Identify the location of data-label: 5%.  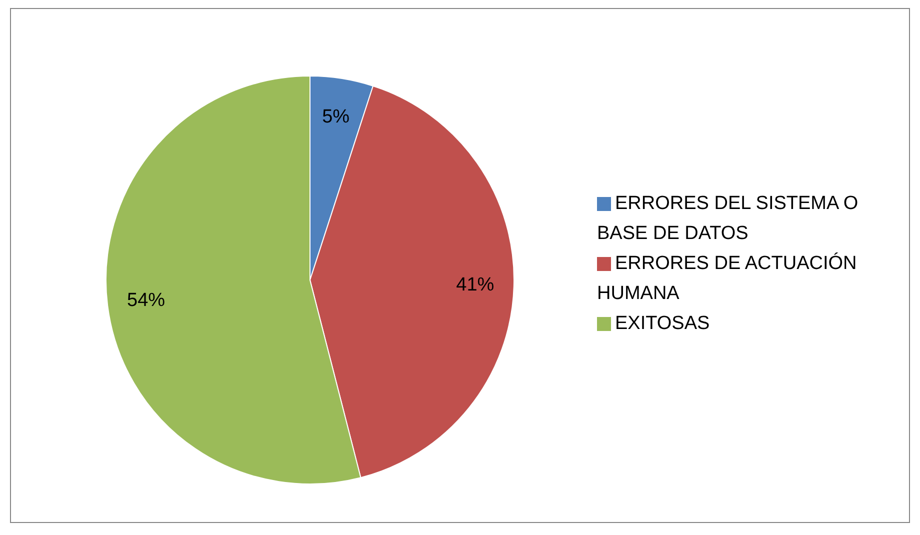
(336, 117).